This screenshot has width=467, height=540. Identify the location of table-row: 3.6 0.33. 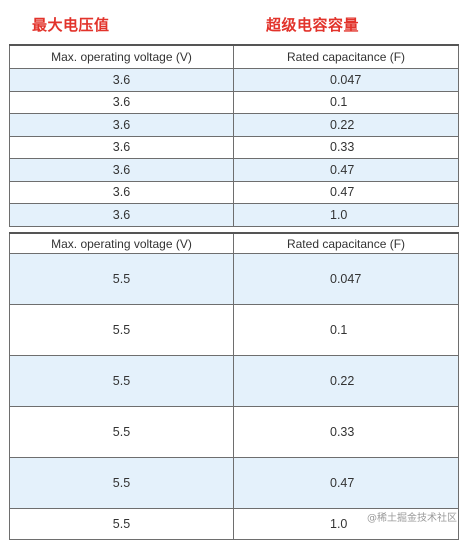
(234, 147).